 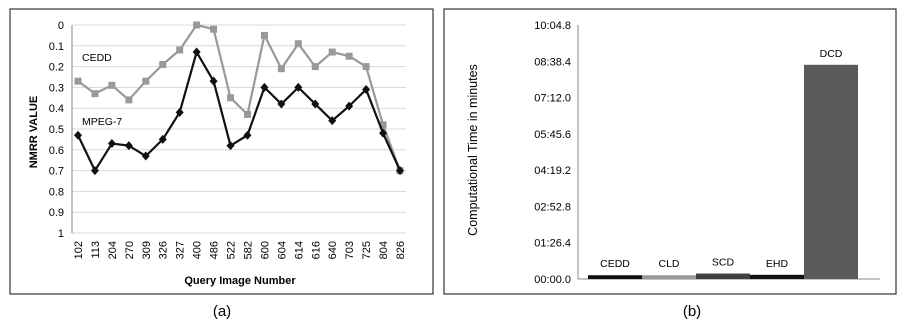 I want to click on y-tick-label: 07:12.0, so click(x=552, y=99).